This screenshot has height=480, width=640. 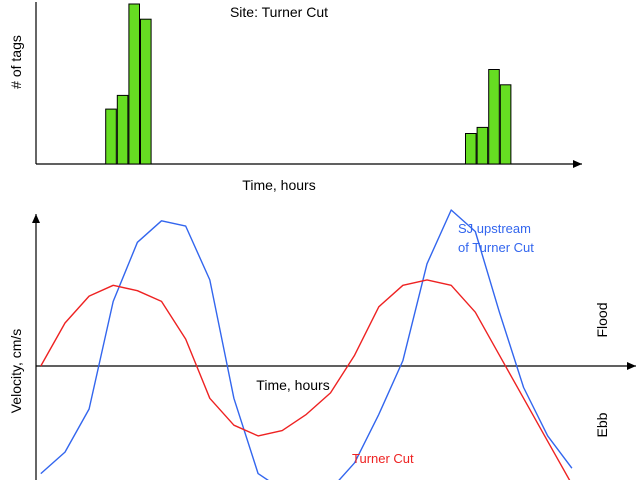 I want to click on flood-label: Flood, so click(x=602, y=319).